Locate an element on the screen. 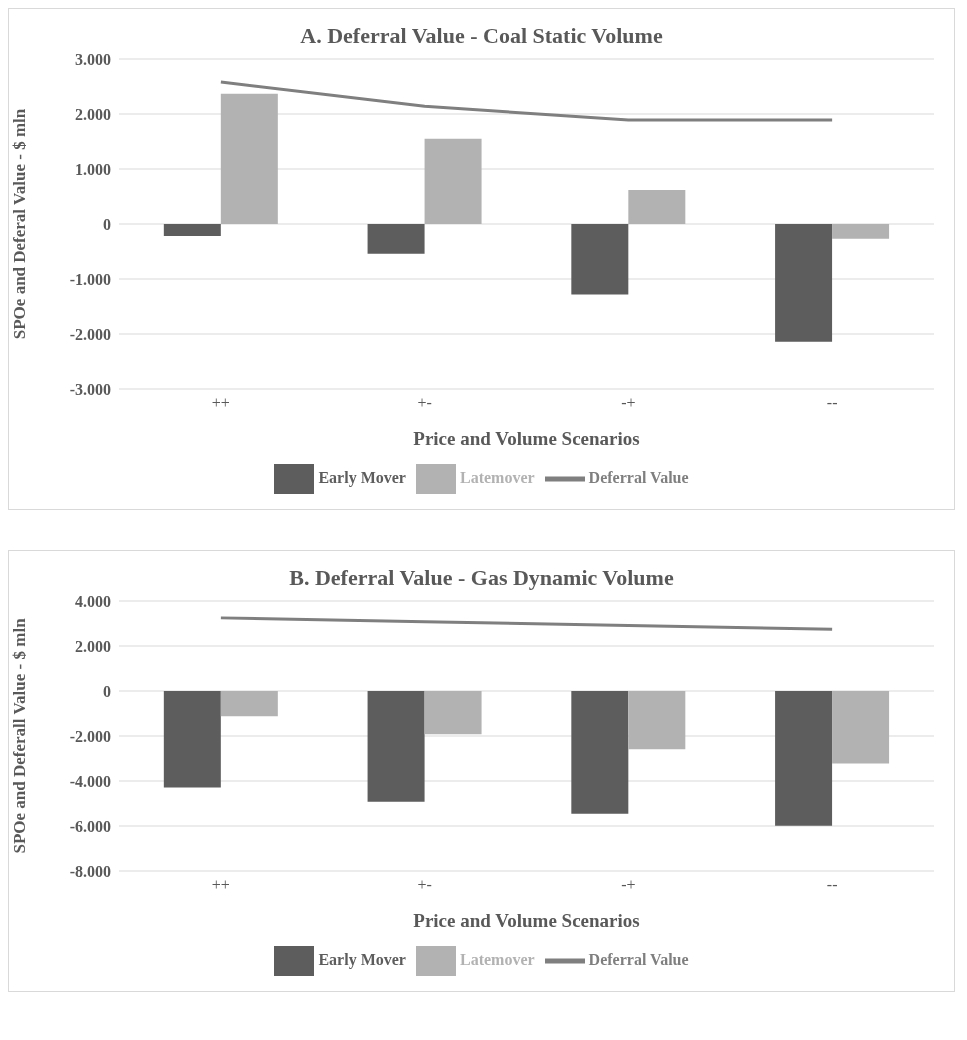  chart-title: B. Deferral Value - Gas Dynamic Volume is located at coordinates (481, 577).